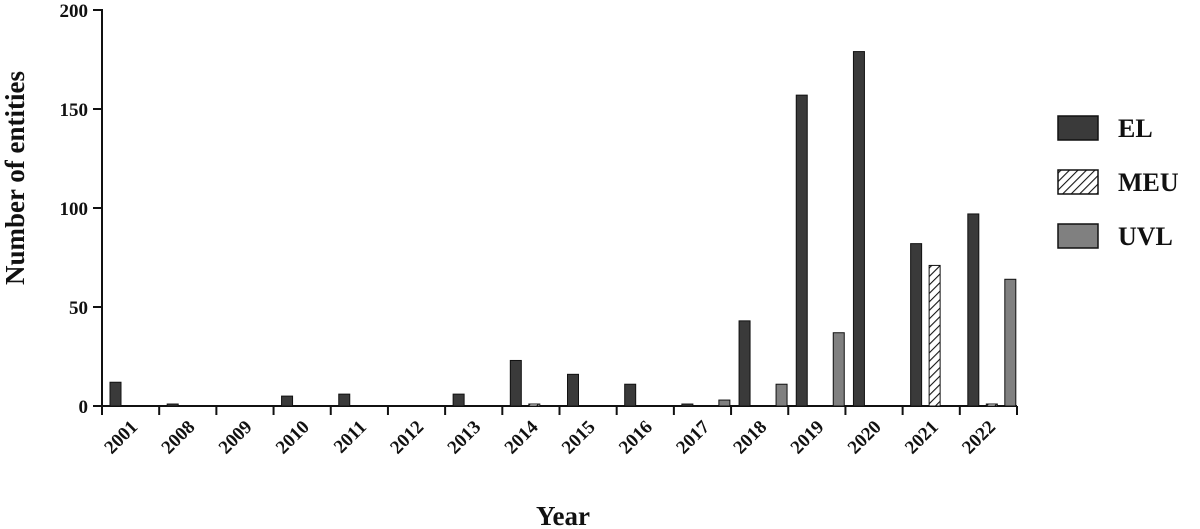 This screenshot has height=529, width=1200. I want to click on bar-el-2015, so click(573, 390).